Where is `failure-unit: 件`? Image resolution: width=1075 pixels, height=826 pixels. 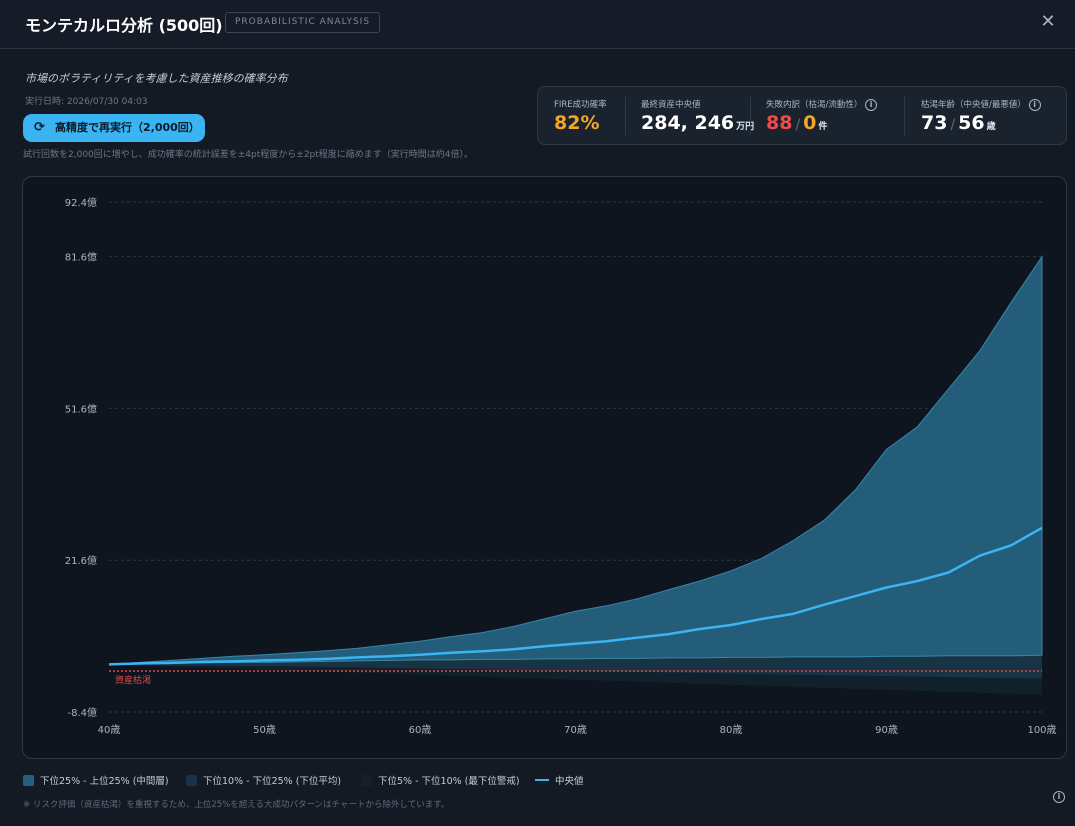
failure-unit: 件 is located at coordinates (823, 127).